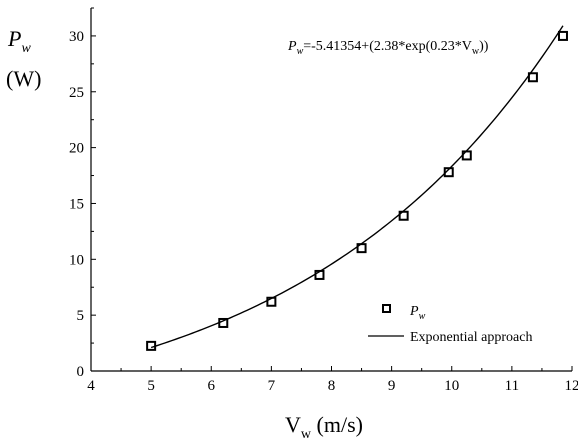 Image resolution: width=578 pixels, height=443 pixels. What do you see at coordinates (324, 427) in the screenshot?
I see `x-axis-title: Vw (m/s)` at bounding box center [324, 427].